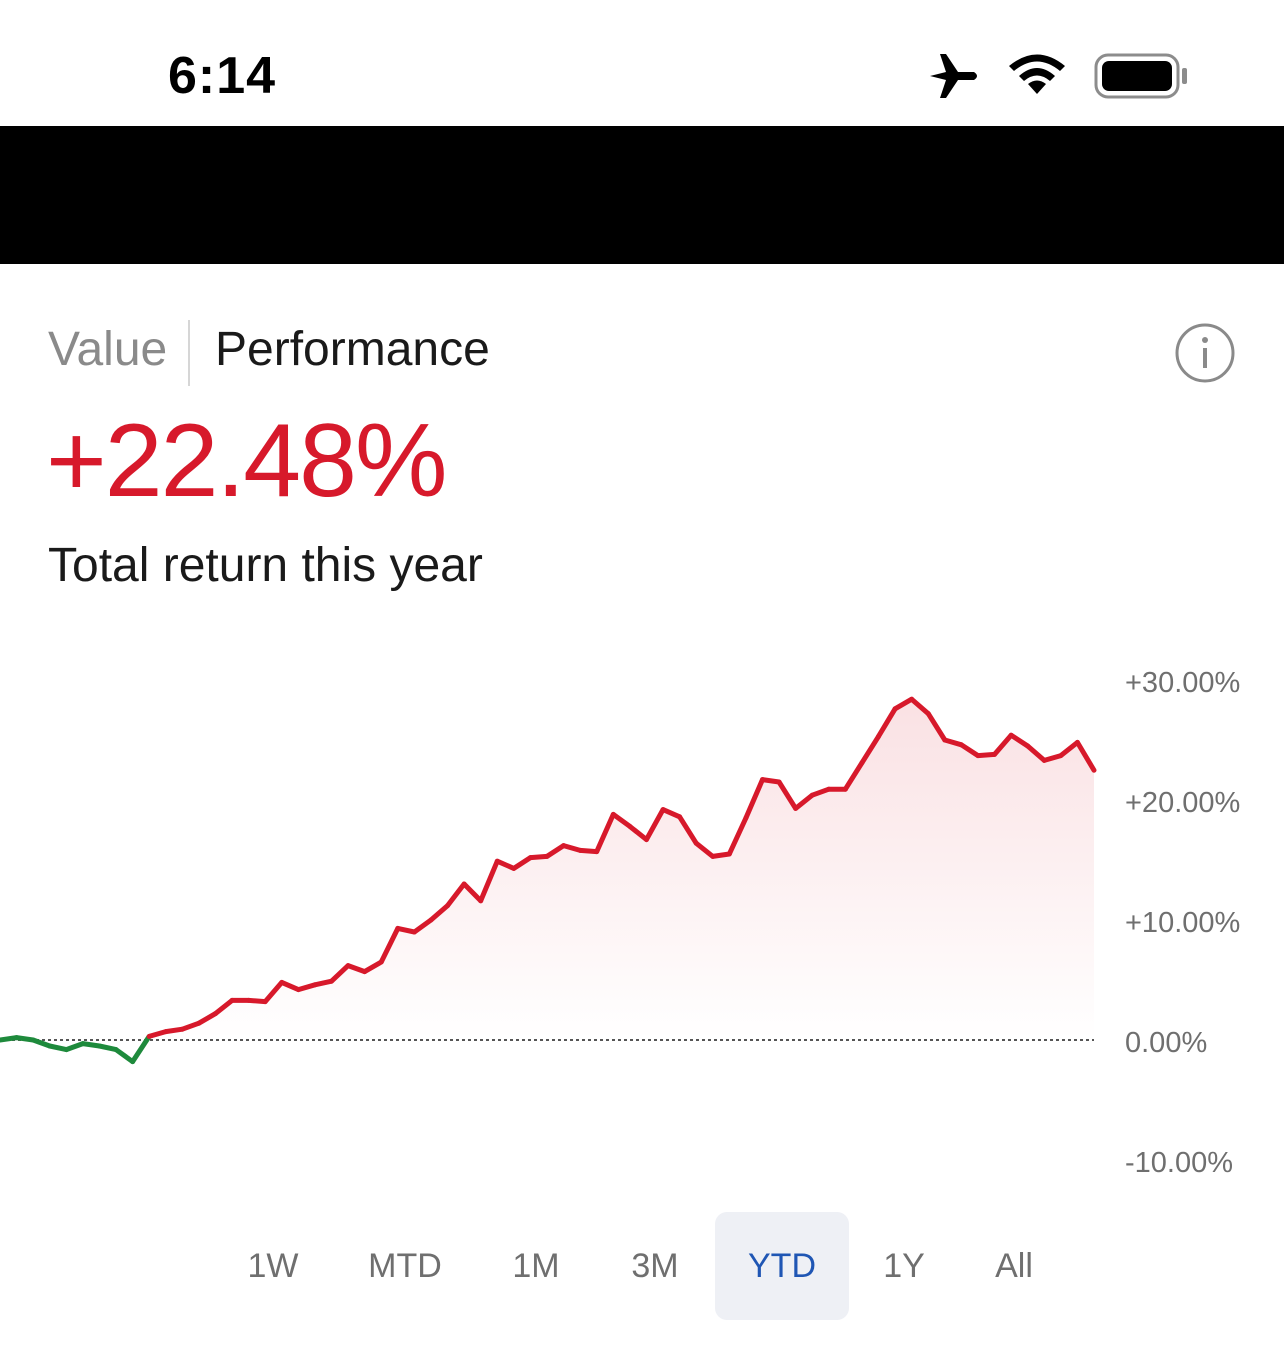 This screenshot has width=1284, height=1349. I want to click on y-tick-label: 0.00%, so click(1166, 1043).